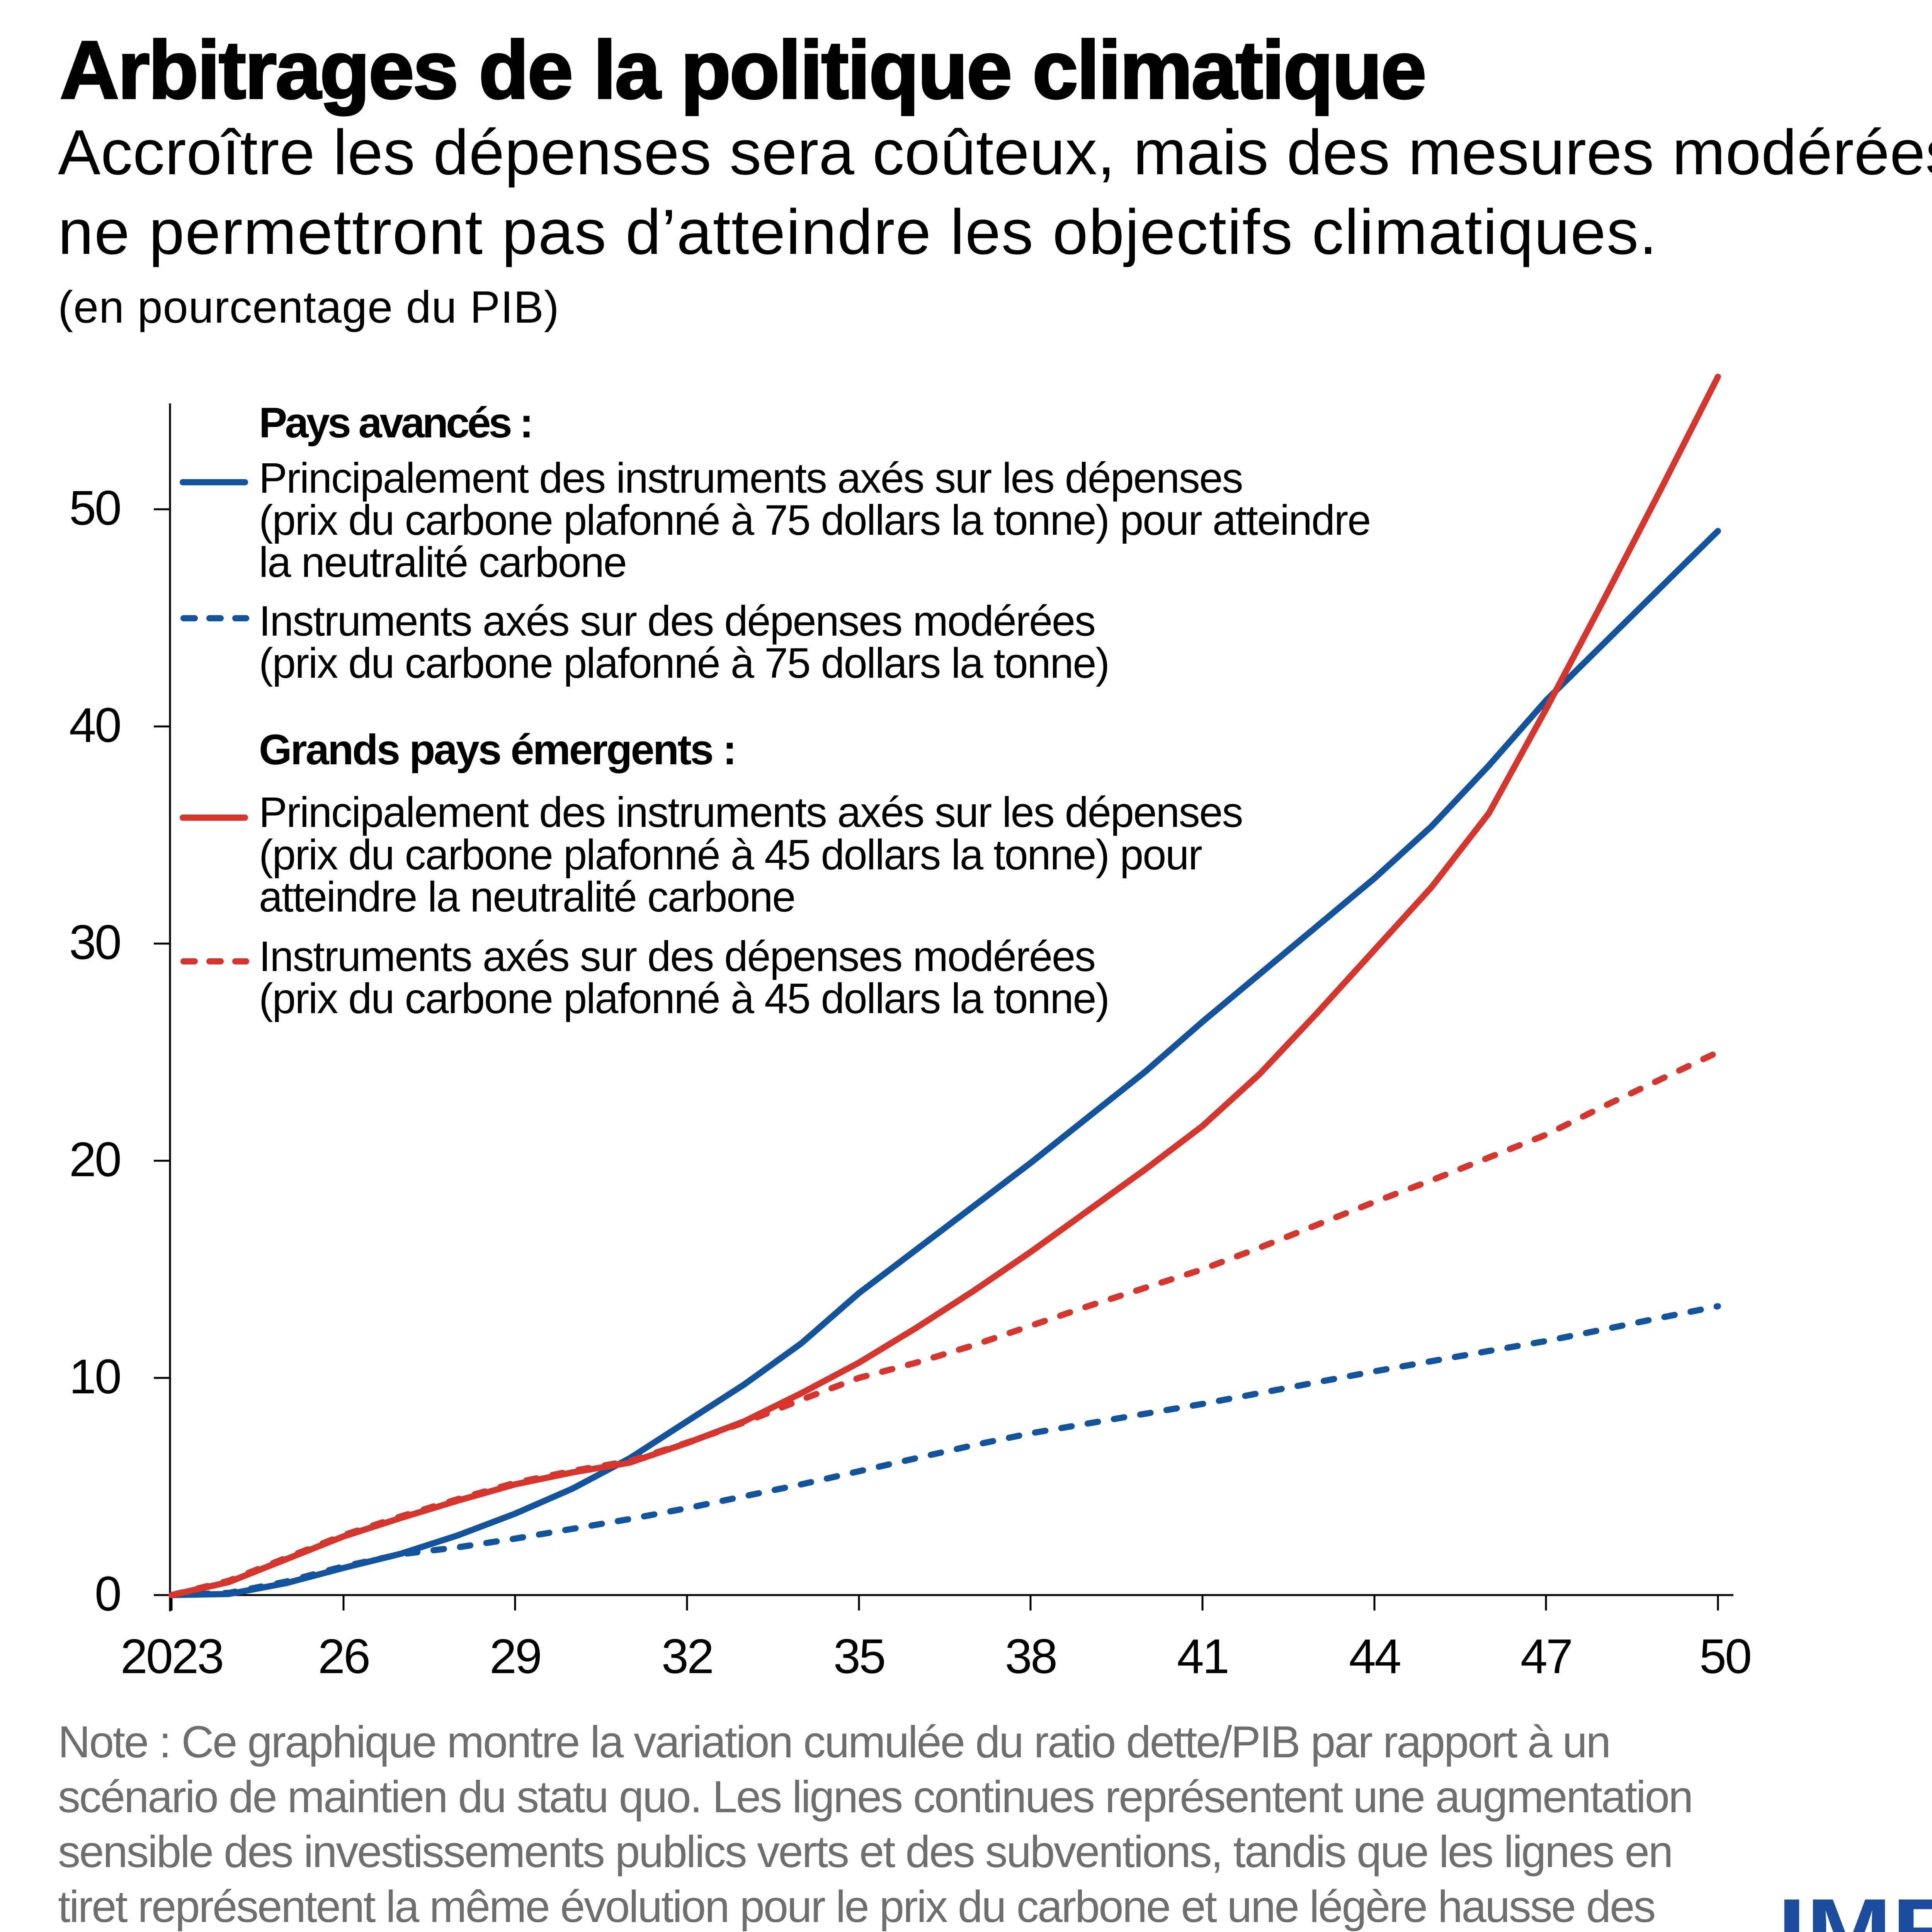  Describe the element at coordinates (1203, 1657) in the screenshot. I see `svg-text: 41` at that location.